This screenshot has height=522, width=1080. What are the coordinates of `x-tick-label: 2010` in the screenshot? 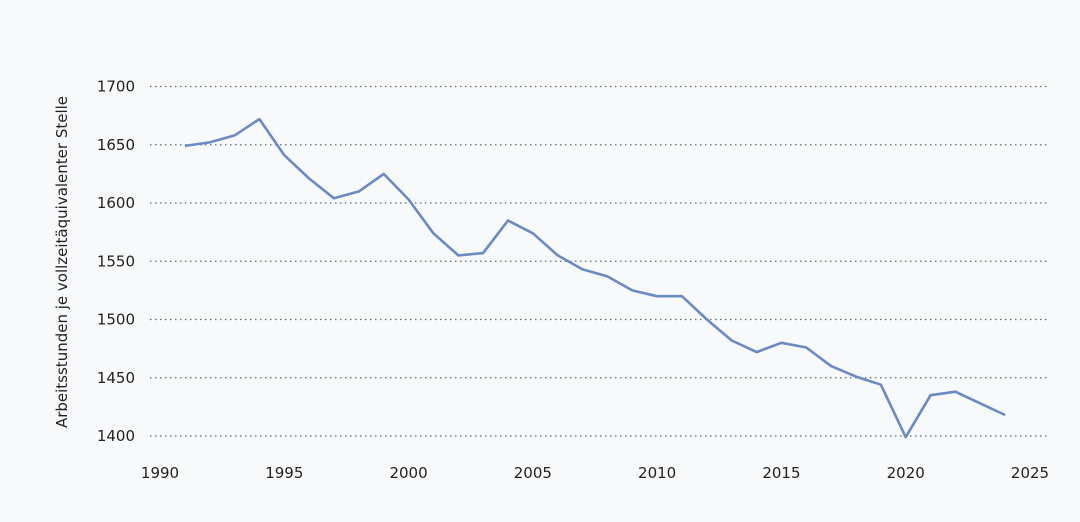 It's located at (657, 473).